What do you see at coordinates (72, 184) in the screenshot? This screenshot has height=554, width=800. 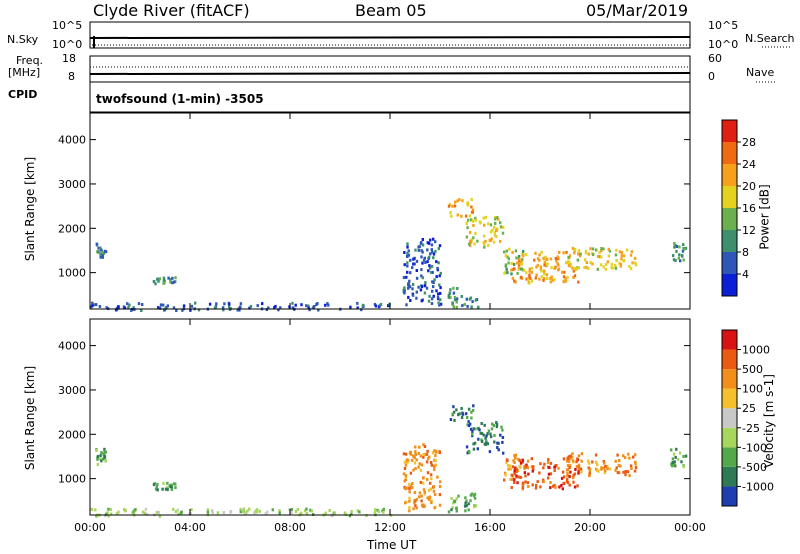 I see `y-tick-label: 3000` at bounding box center [72, 184].